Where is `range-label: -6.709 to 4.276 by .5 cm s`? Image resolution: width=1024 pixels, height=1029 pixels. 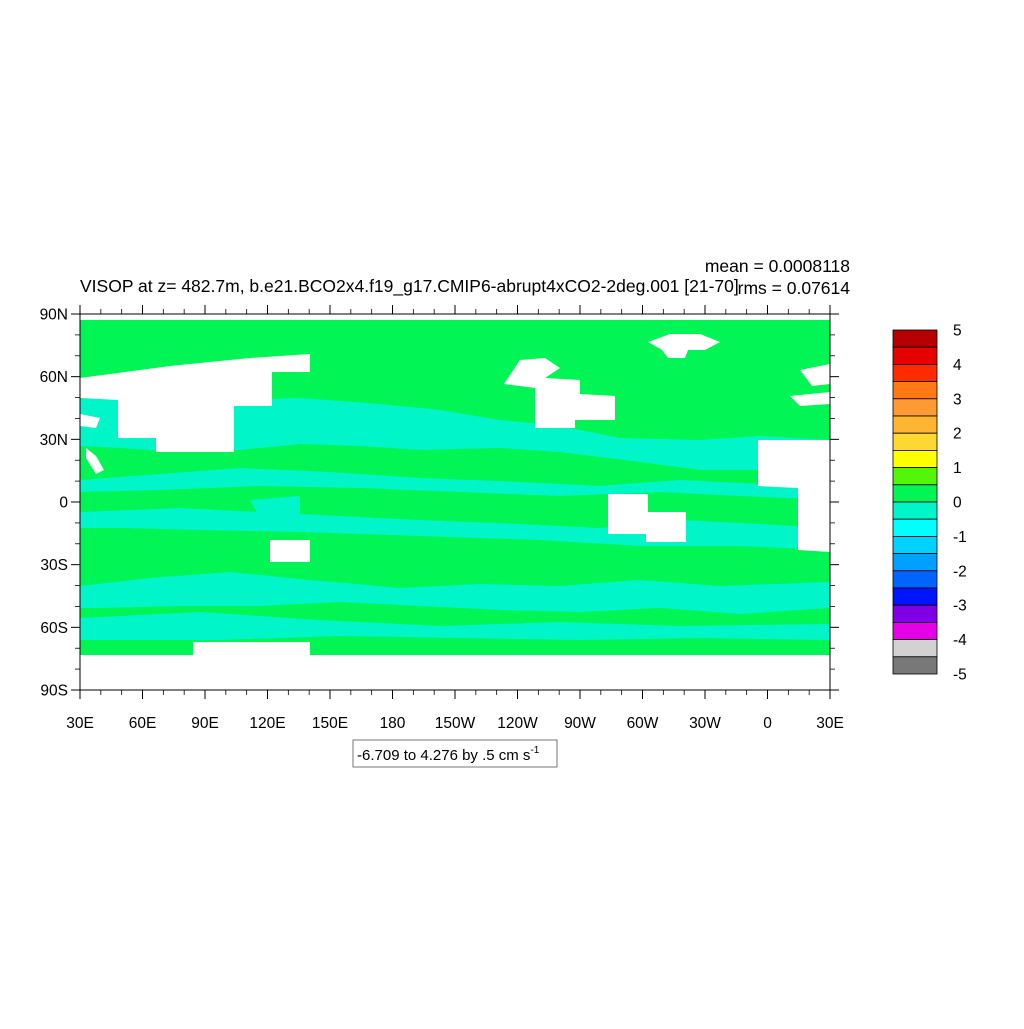 range-label: -6.709 to 4.276 by .5 cm s is located at coordinates (443, 755).